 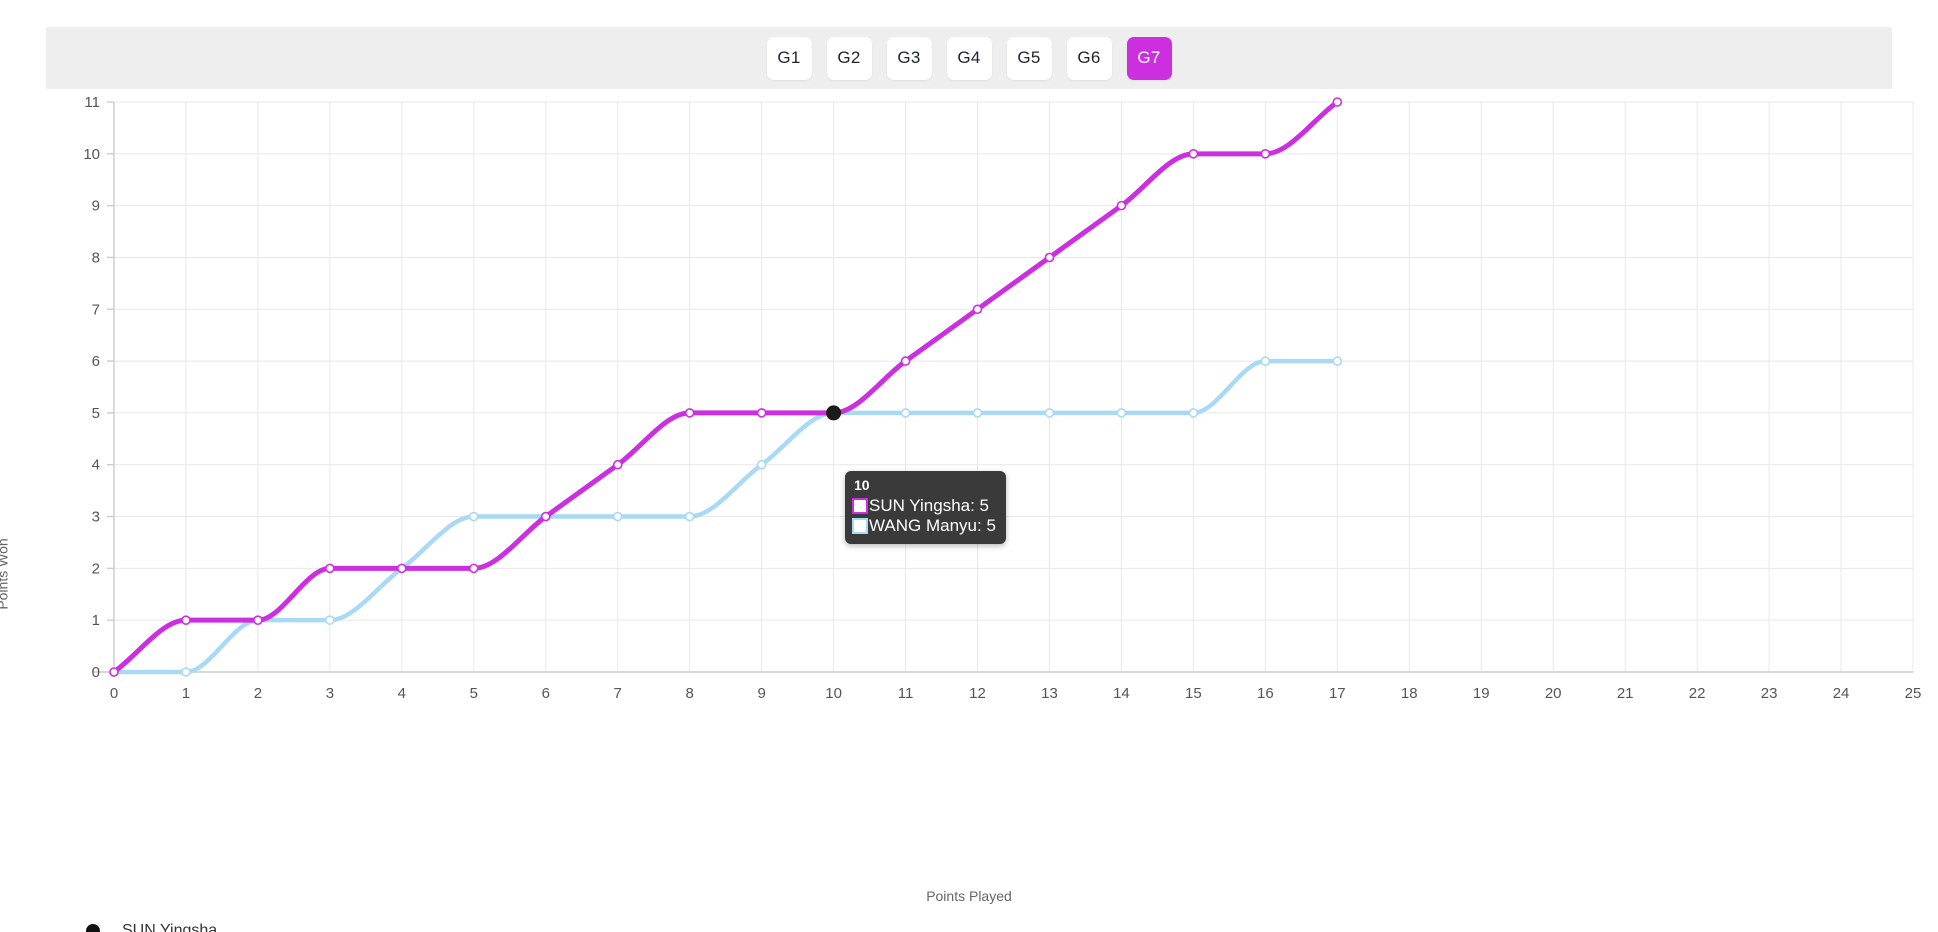 What do you see at coordinates (909, 58) in the screenshot?
I see `game-button-g3: G3` at bounding box center [909, 58].